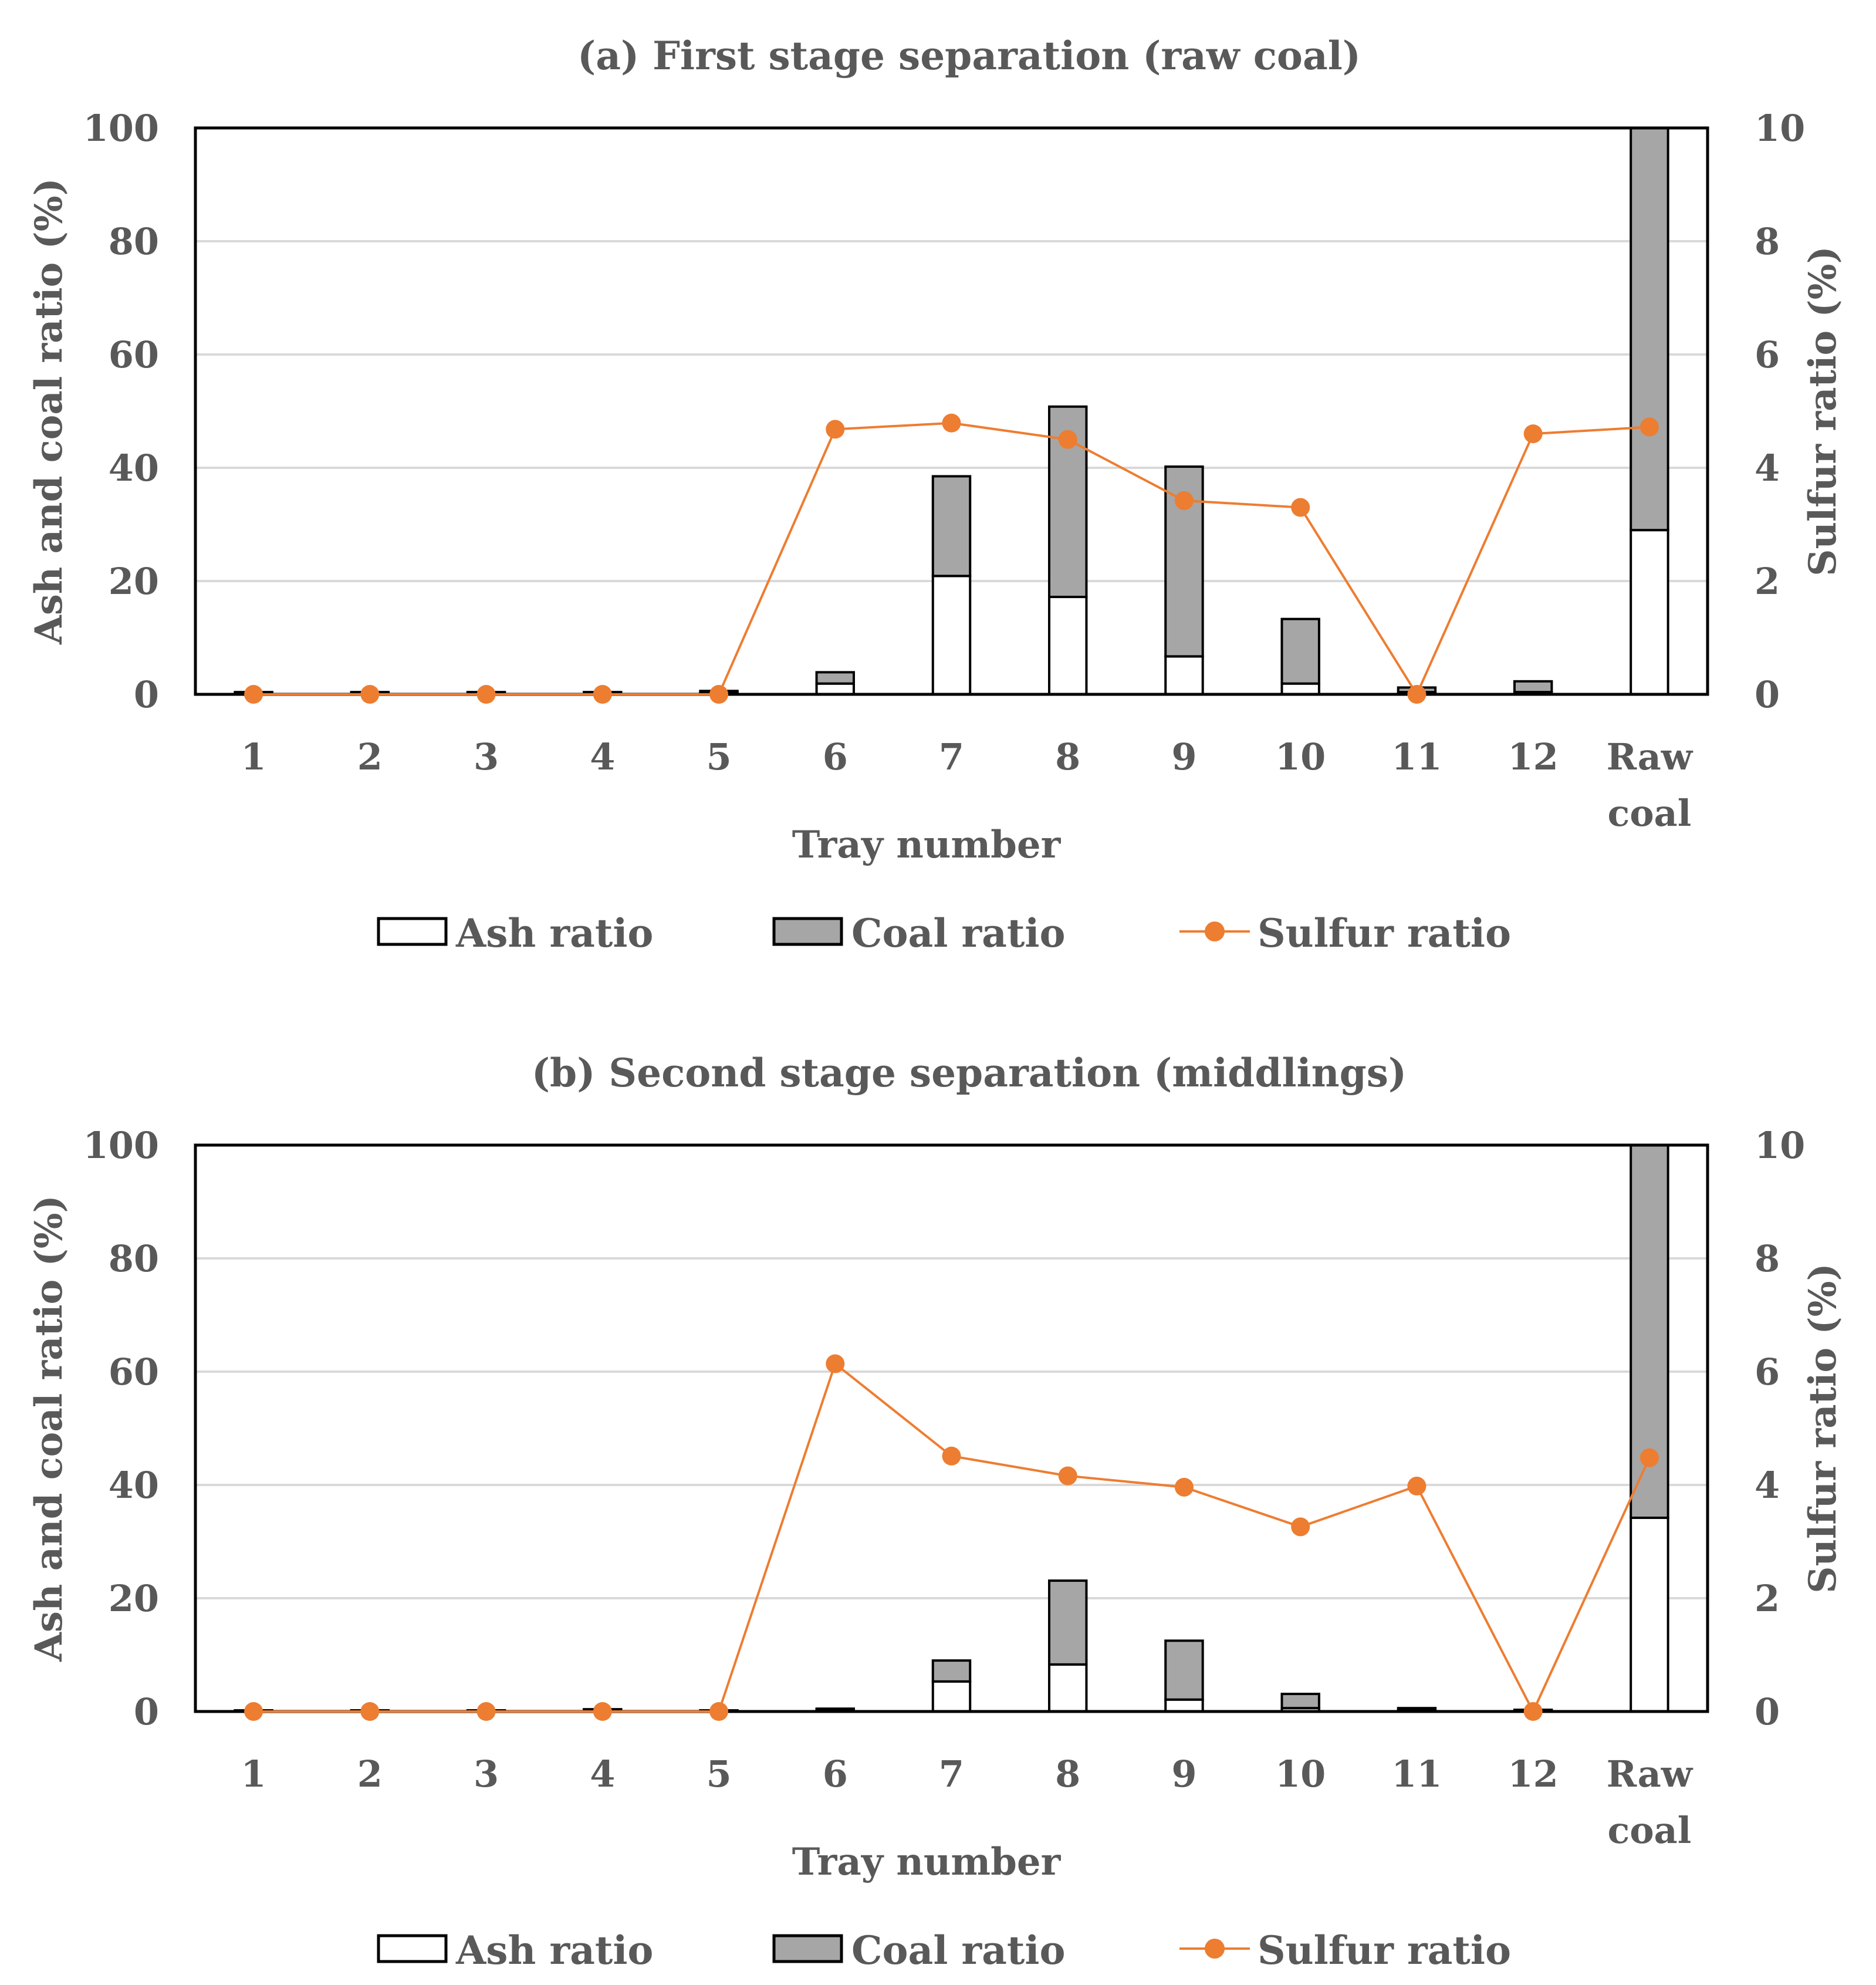 The image size is (1876, 1985). What do you see at coordinates (969, 56) in the screenshot?
I see `chart-title: (a) First stage separation (raw coal)` at bounding box center [969, 56].